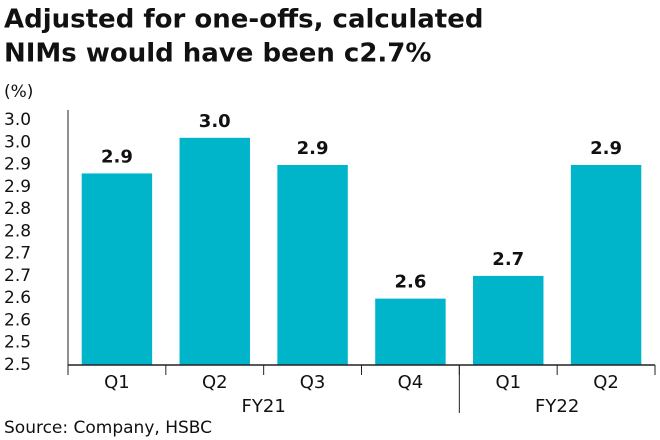 The height and width of the screenshot is (440, 660). What do you see at coordinates (215, 121) in the screenshot?
I see `value-label: 3.0` at bounding box center [215, 121].